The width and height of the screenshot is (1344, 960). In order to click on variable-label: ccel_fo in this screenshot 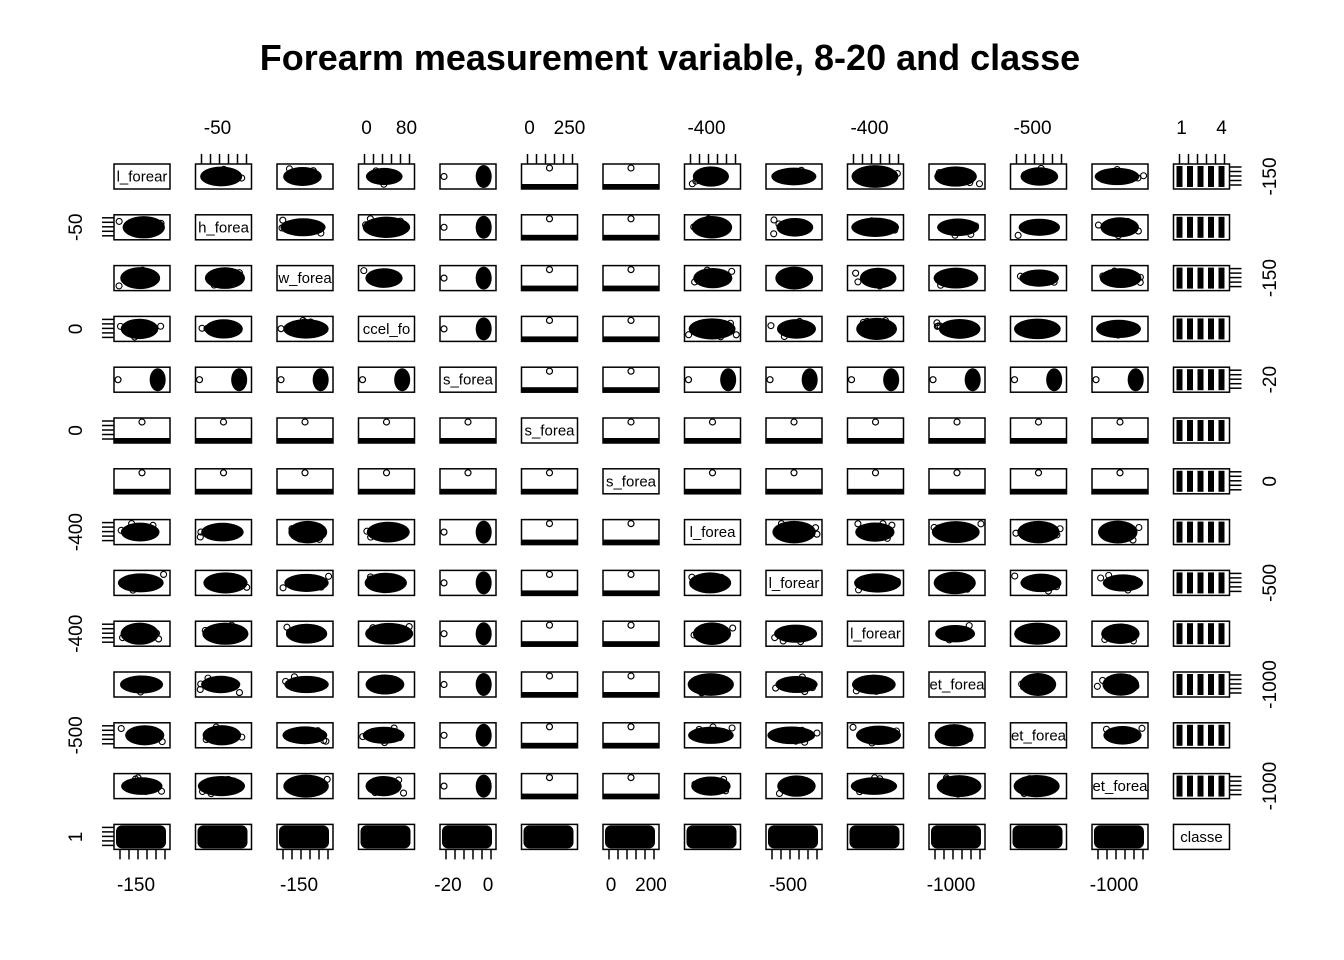, I will do `click(387, 329)`.